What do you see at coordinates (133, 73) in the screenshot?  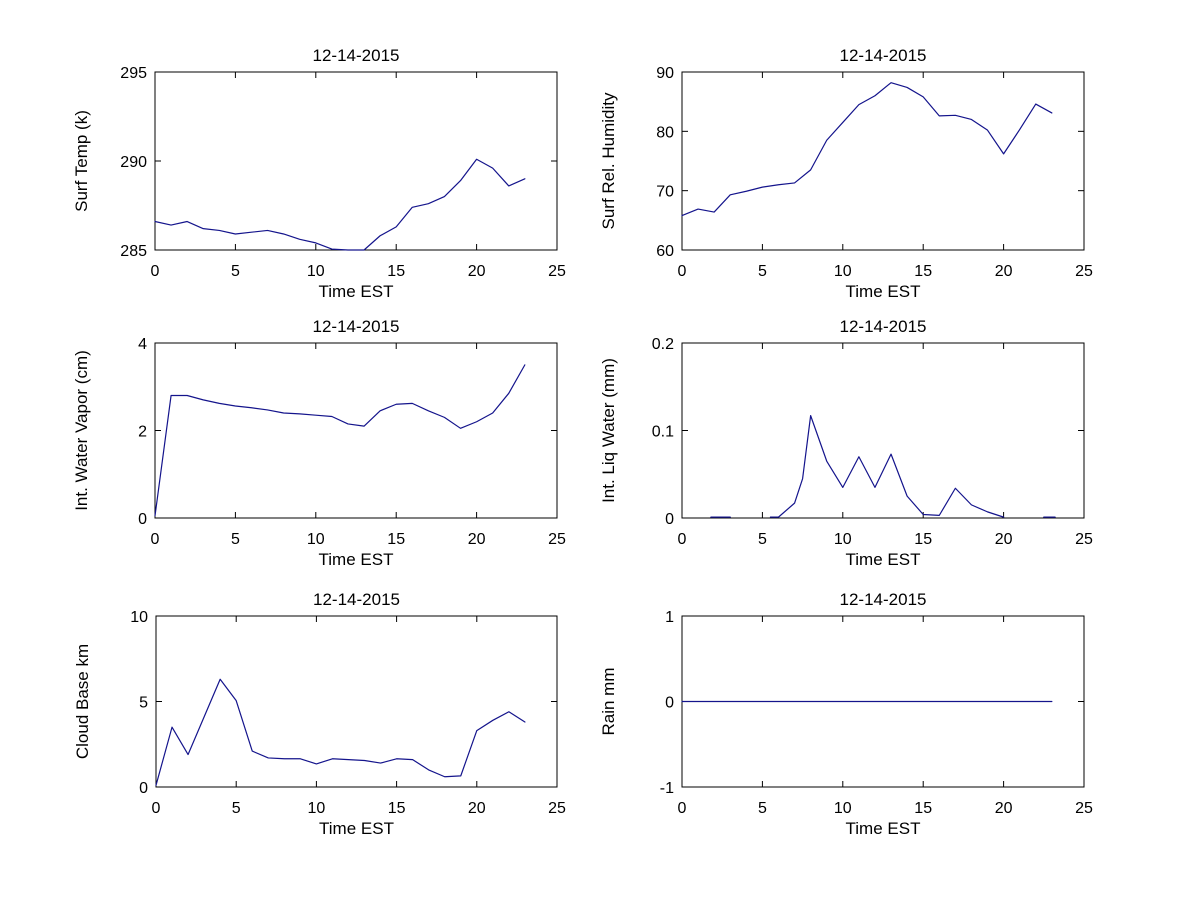 I see `y-tick-label: 295` at bounding box center [133, 73].